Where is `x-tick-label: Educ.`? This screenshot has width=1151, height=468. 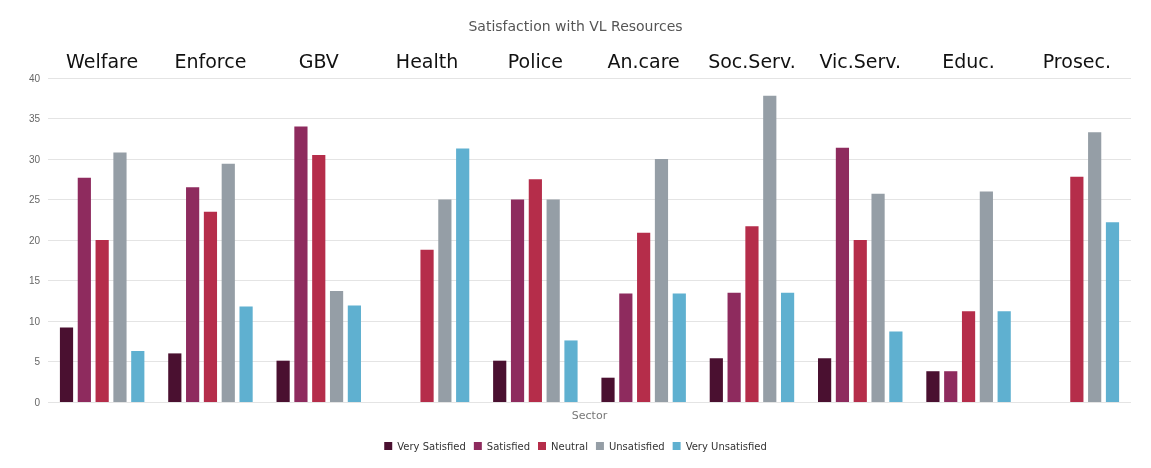
x-tick-label: Educ. is located at coordinates (968, 60).